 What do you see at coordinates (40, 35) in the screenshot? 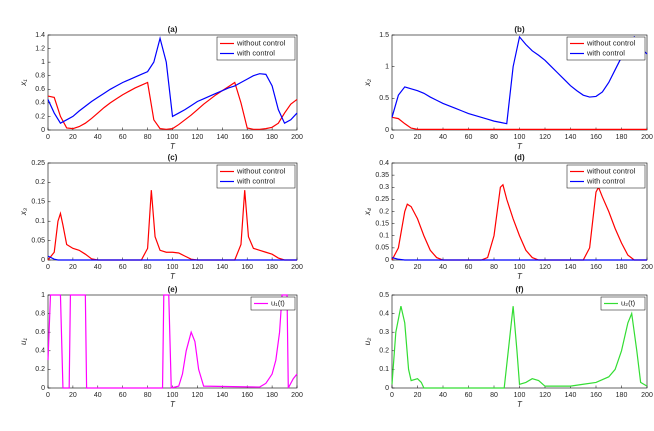
I see `y-tick-label: 1.4` at bounding box center [40, 35].